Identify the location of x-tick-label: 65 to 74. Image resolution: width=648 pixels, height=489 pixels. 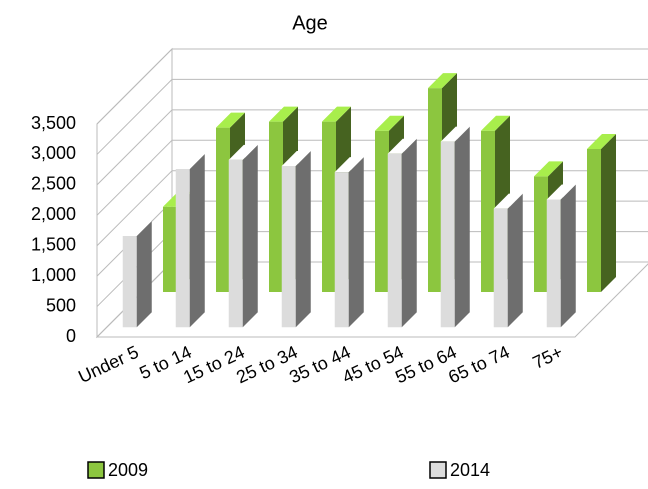
(478, 365).